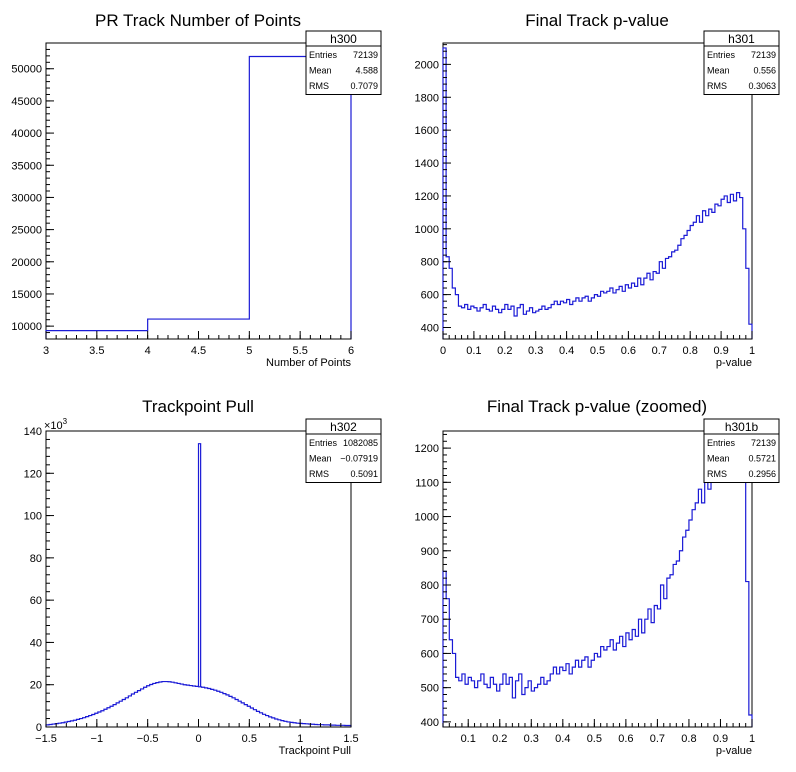 The width and height of the screenshot is (796, 772). Describe the element at coordinates (26, 102) in the screenshot. I see `y-tick-label: 45000` at that location.